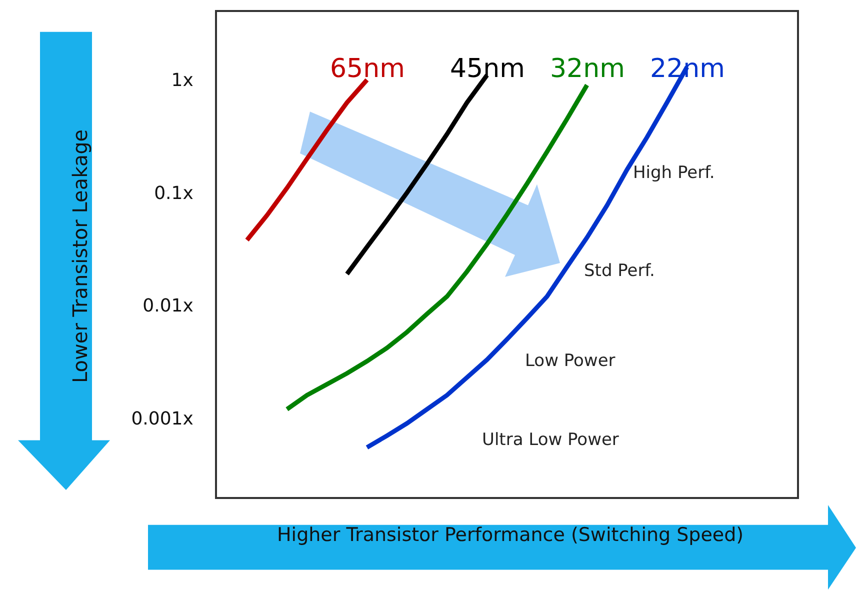 This screenshot has width=857, height=592. Describe the element at coordinates (168, 306) in the screenshot. I see `y-tick-label: 0.01x` at that location.